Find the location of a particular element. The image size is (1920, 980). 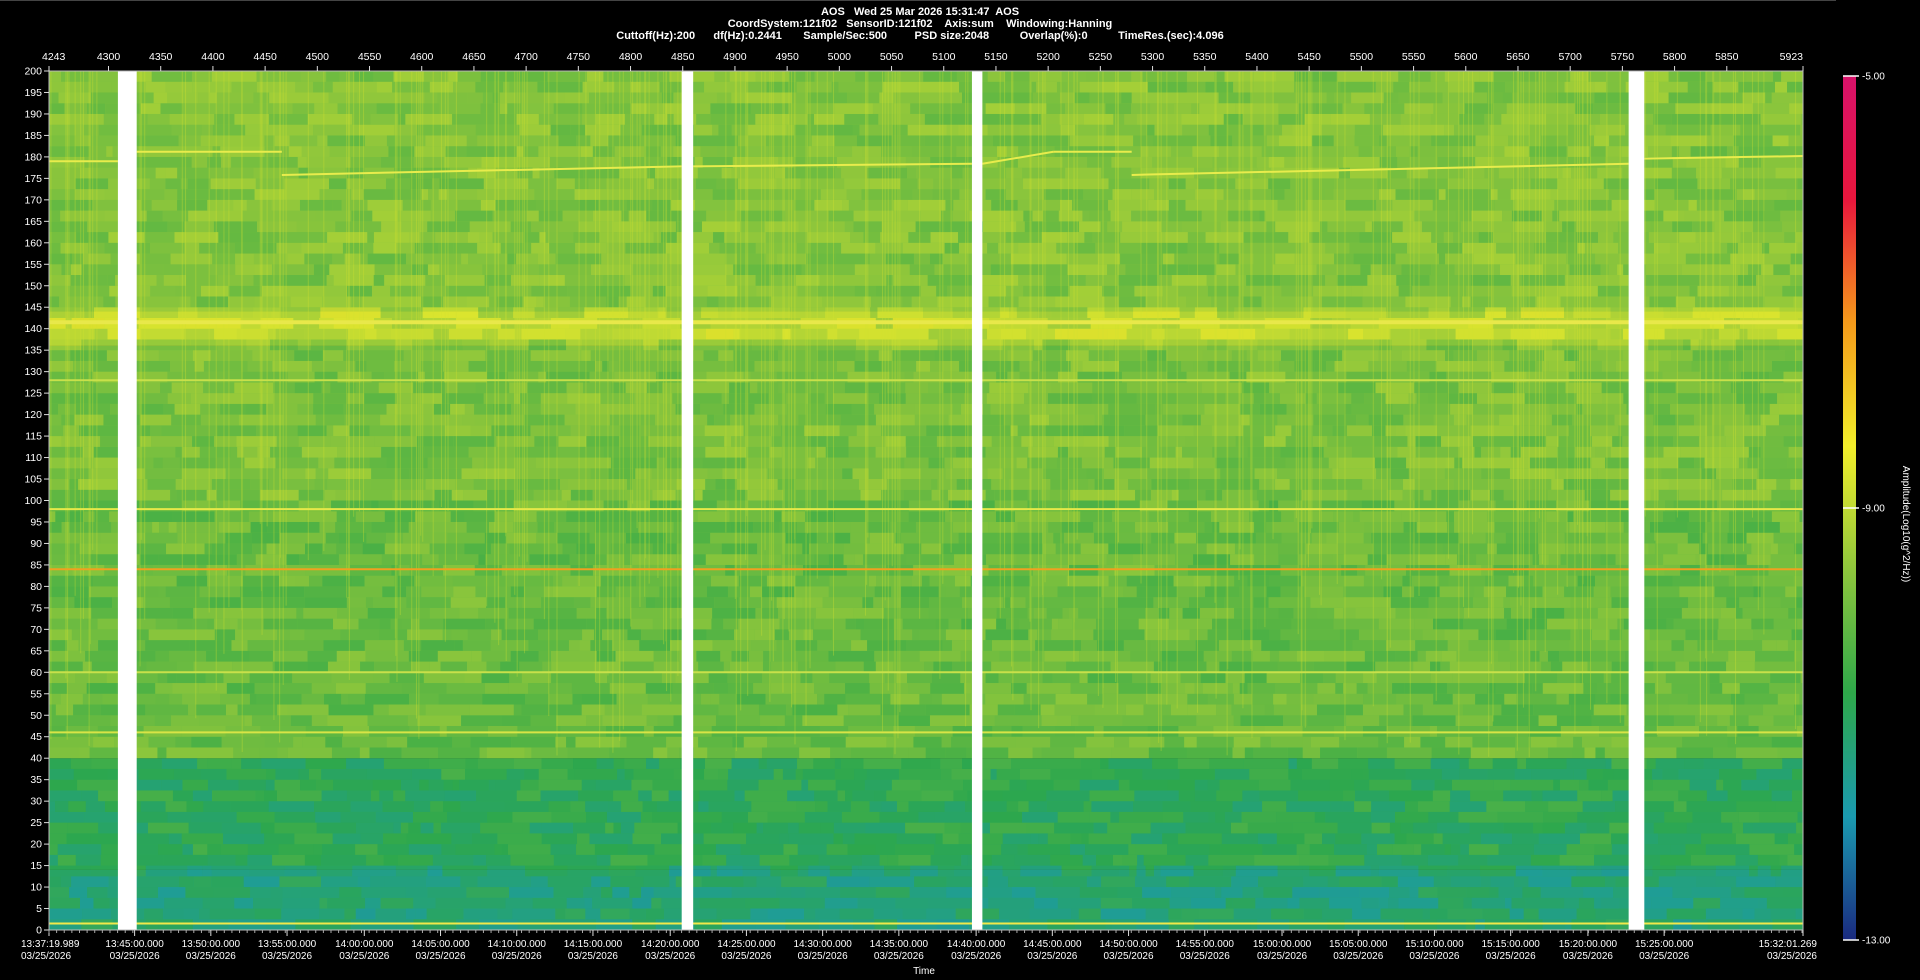

x-bottom-time-label: 15:10:00.000 is located at coordinates (1434, 944).